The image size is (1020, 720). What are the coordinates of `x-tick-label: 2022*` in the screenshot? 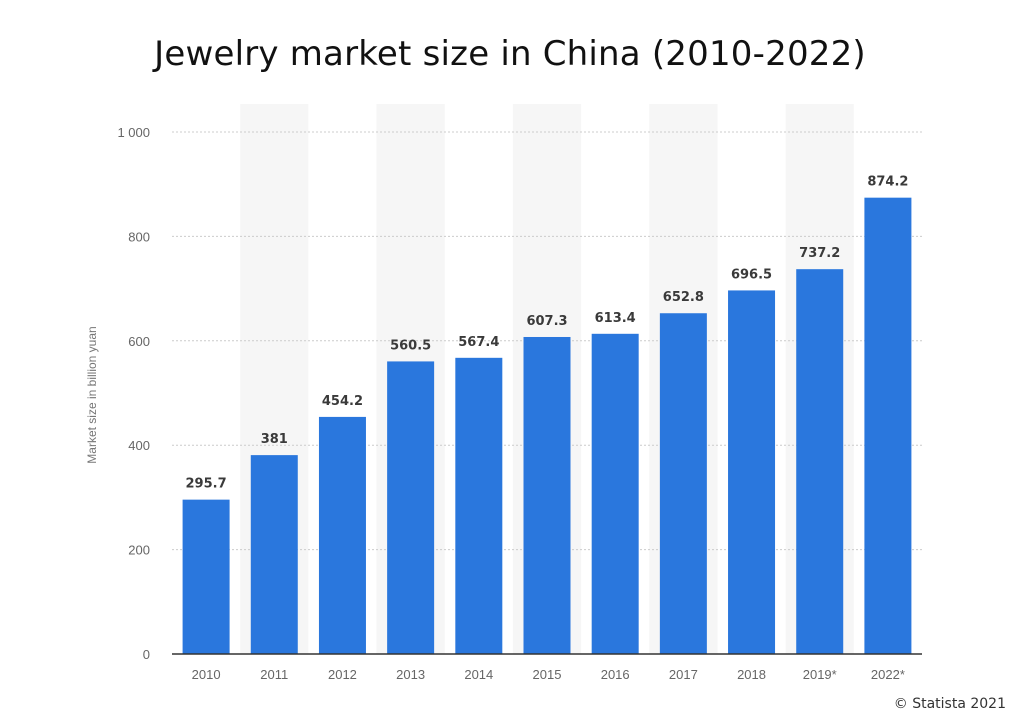 It's located at (888, 674).